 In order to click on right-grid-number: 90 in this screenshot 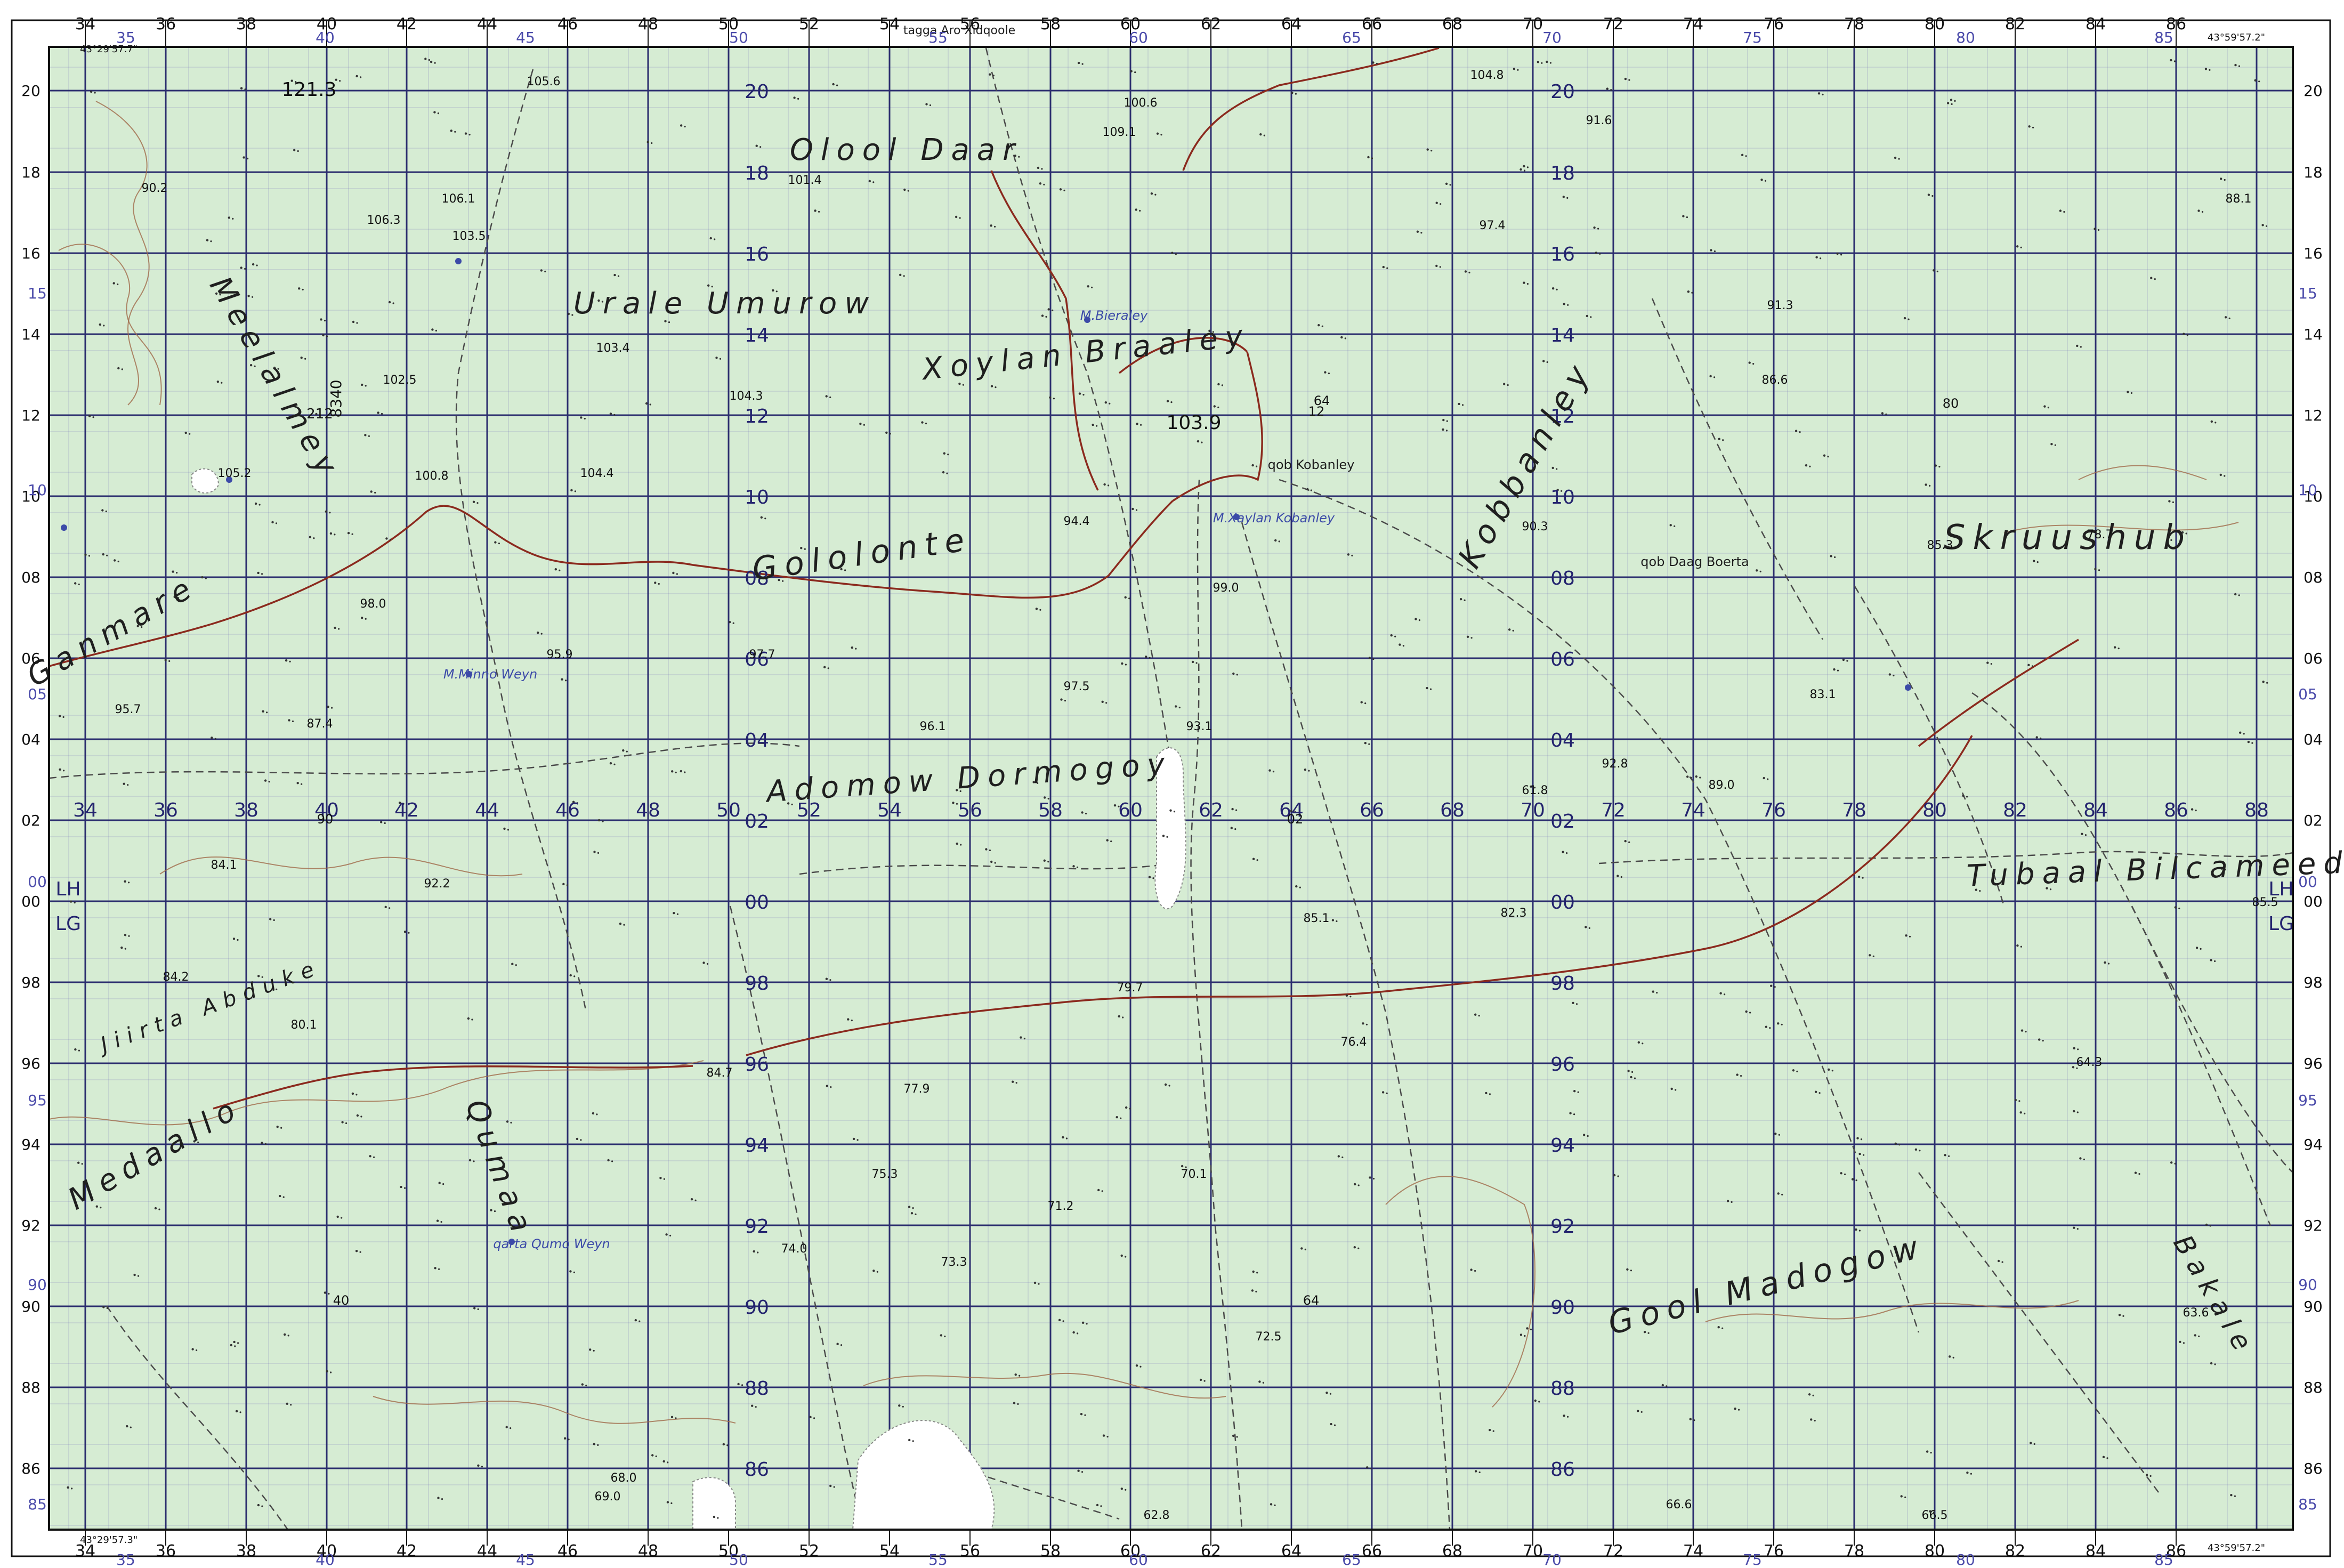, I will do `click(2313, 1306)`.